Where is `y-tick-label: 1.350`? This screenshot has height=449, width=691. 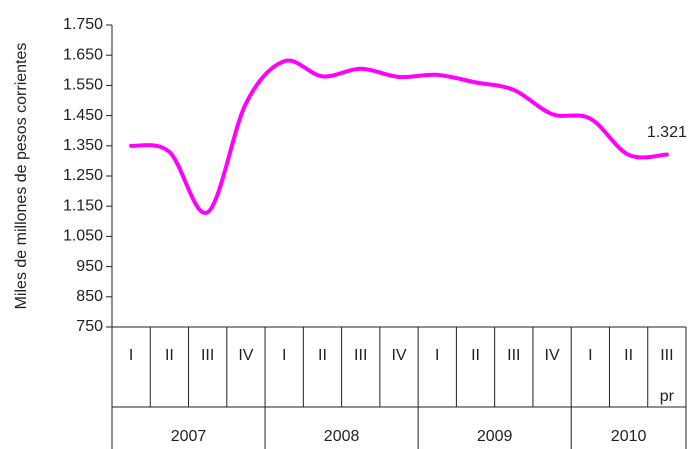 y-tick-label: 1.350 is located at coordinates (83, 145).